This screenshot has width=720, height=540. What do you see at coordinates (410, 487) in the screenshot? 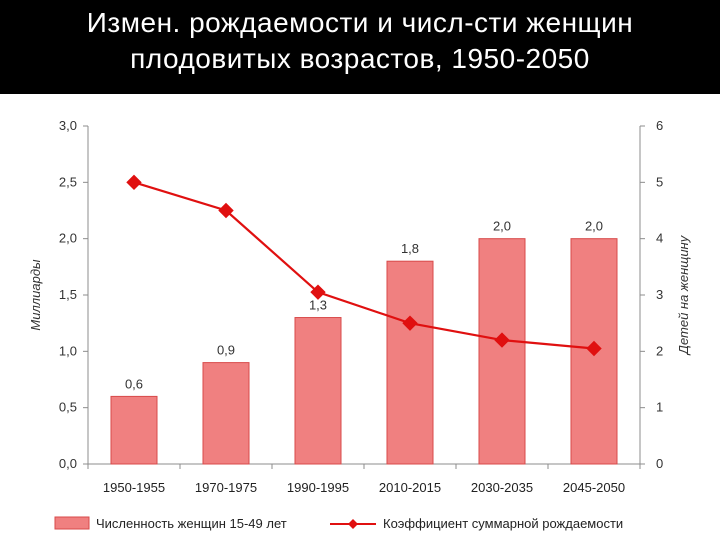
I see `x-tick-label: 2010-2015` at bounding box center [410, 487].